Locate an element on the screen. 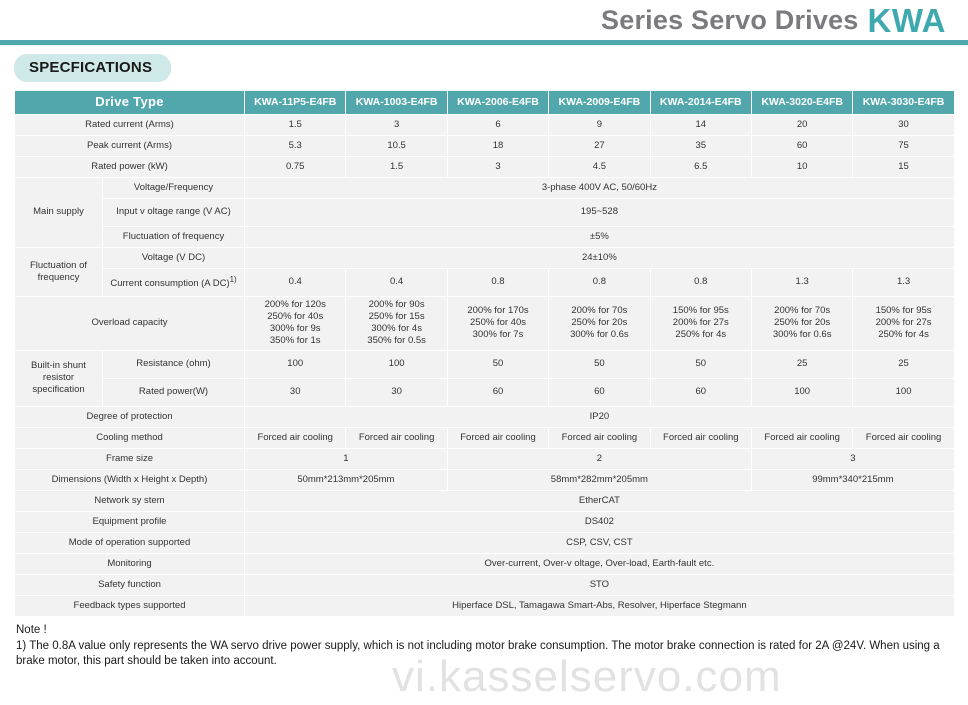 The height and width of the screenshot is (705, 968). row-label-current-consumption-text: Current consumption (A DC) is located at coordinates (170, 283).